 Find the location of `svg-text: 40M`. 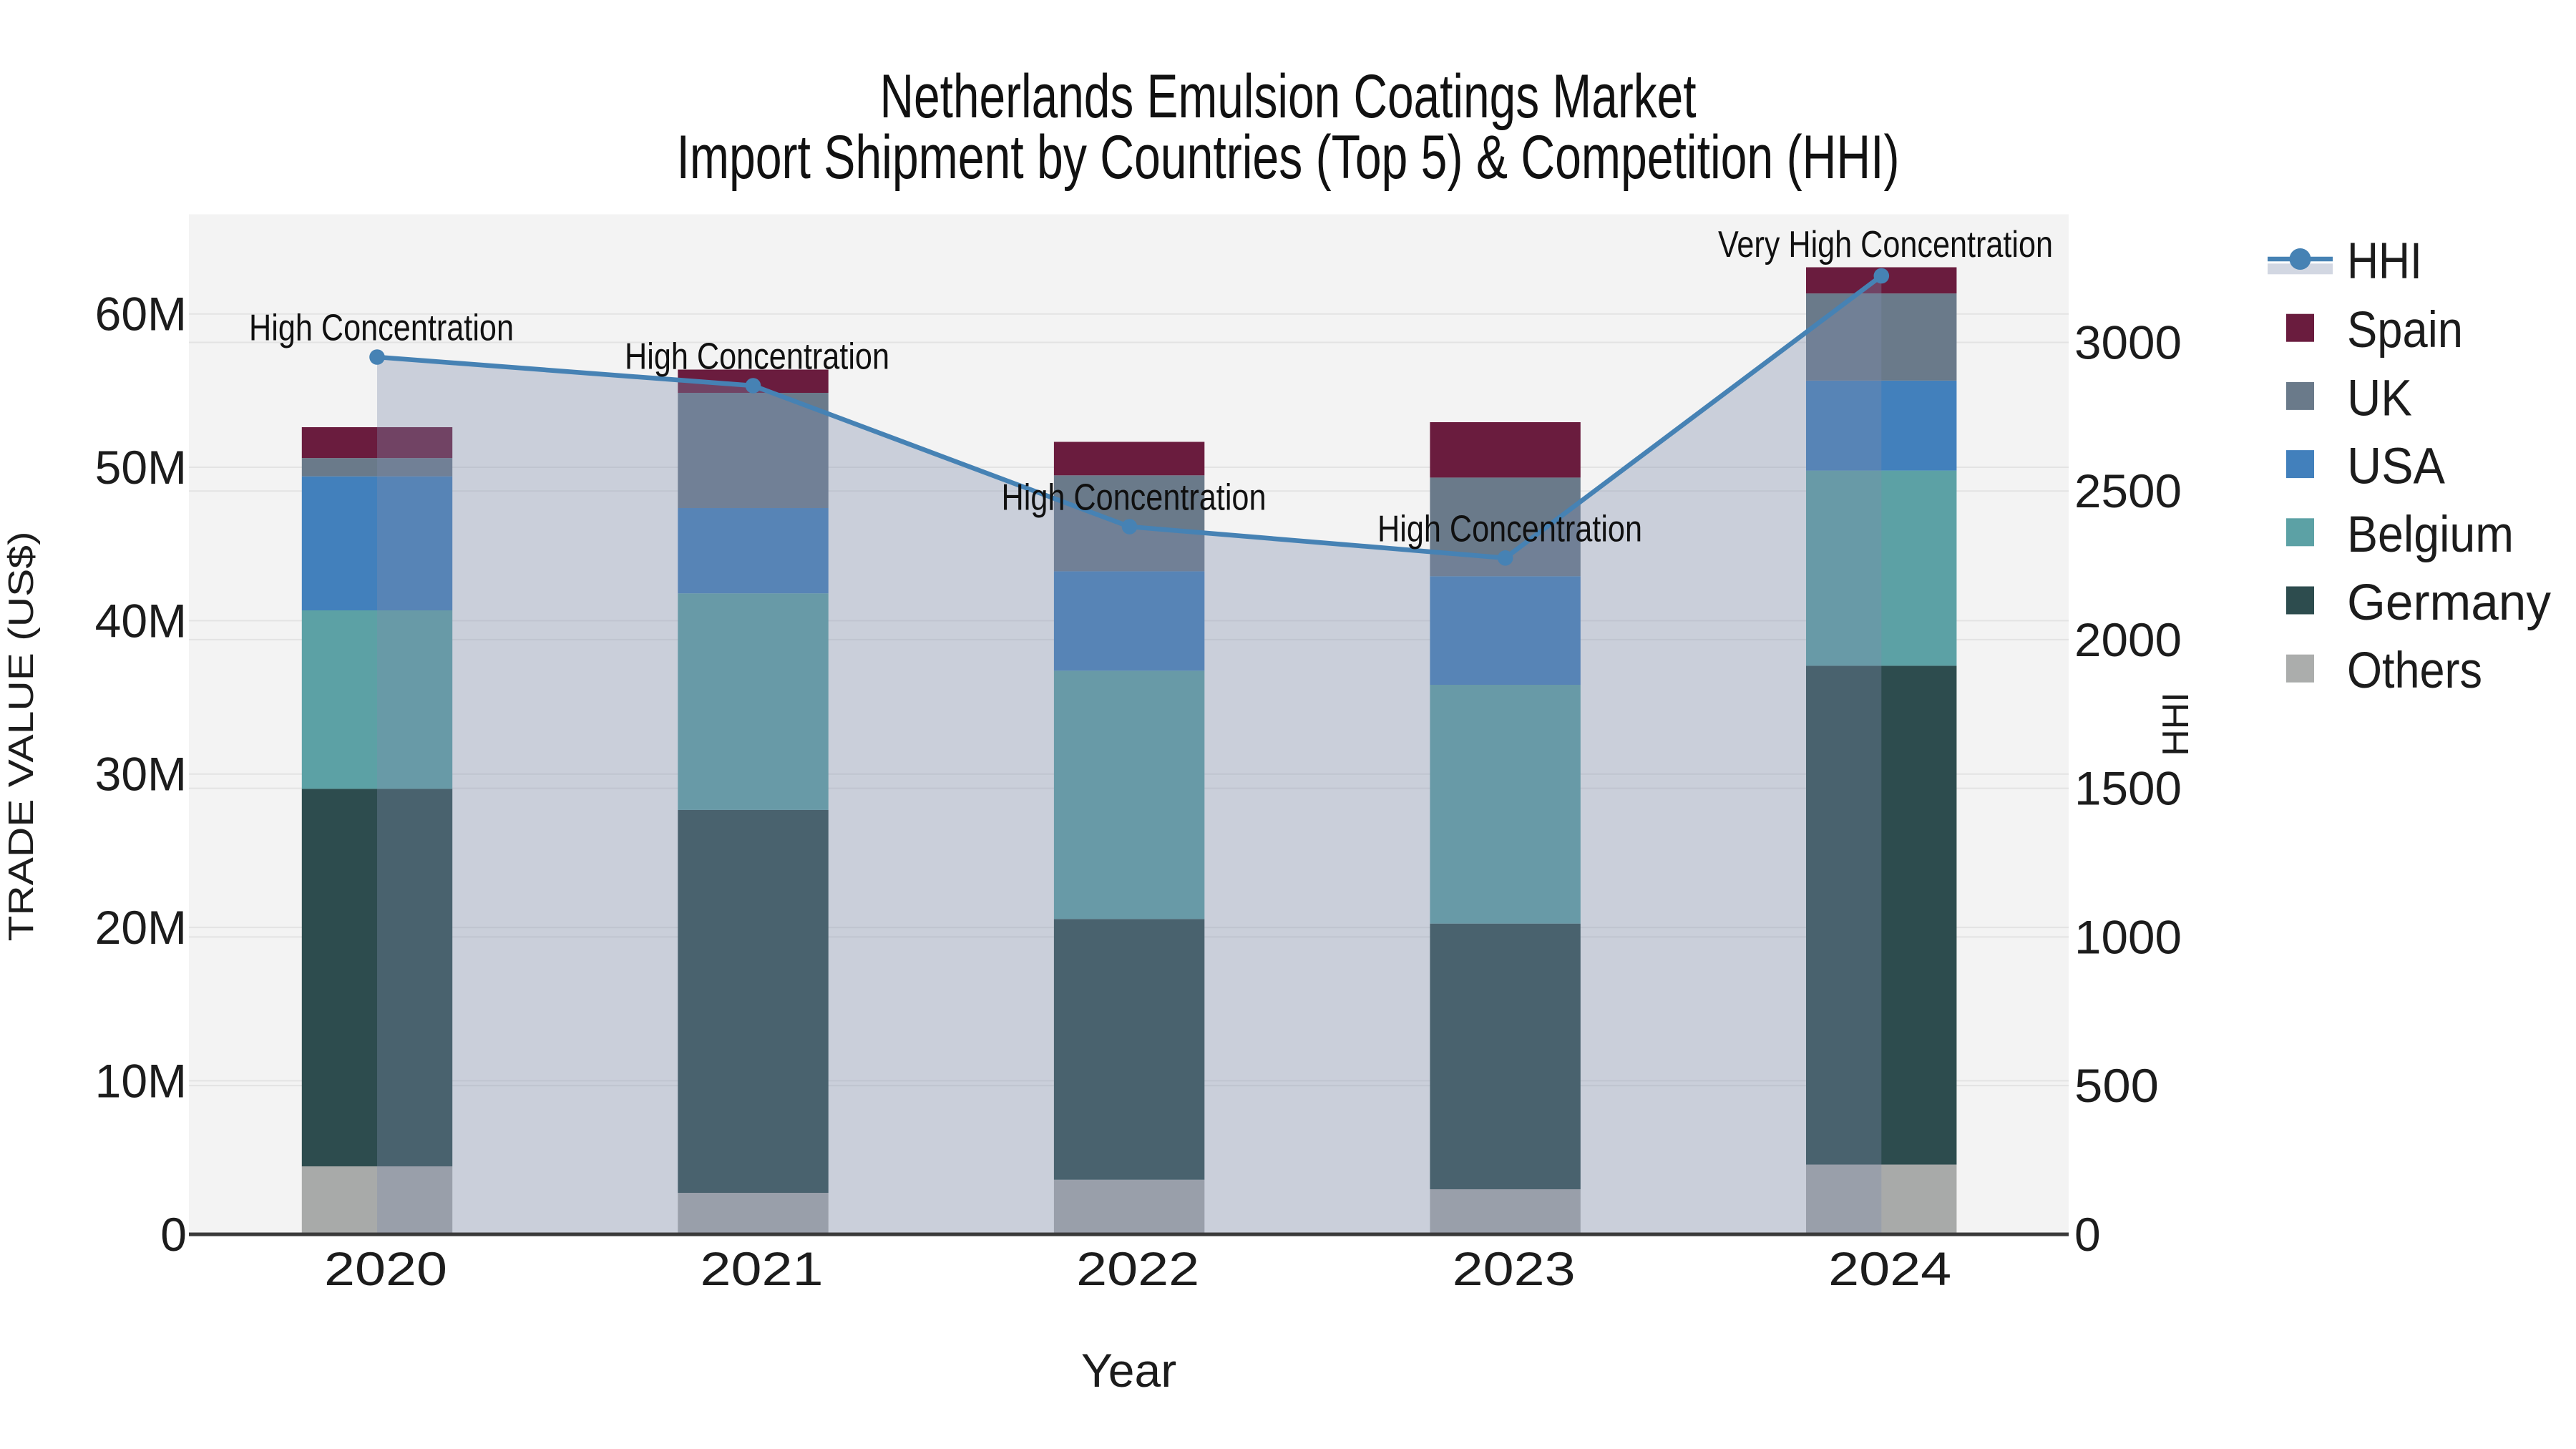

svg-text: 40M is located at coordinates (141, 620).